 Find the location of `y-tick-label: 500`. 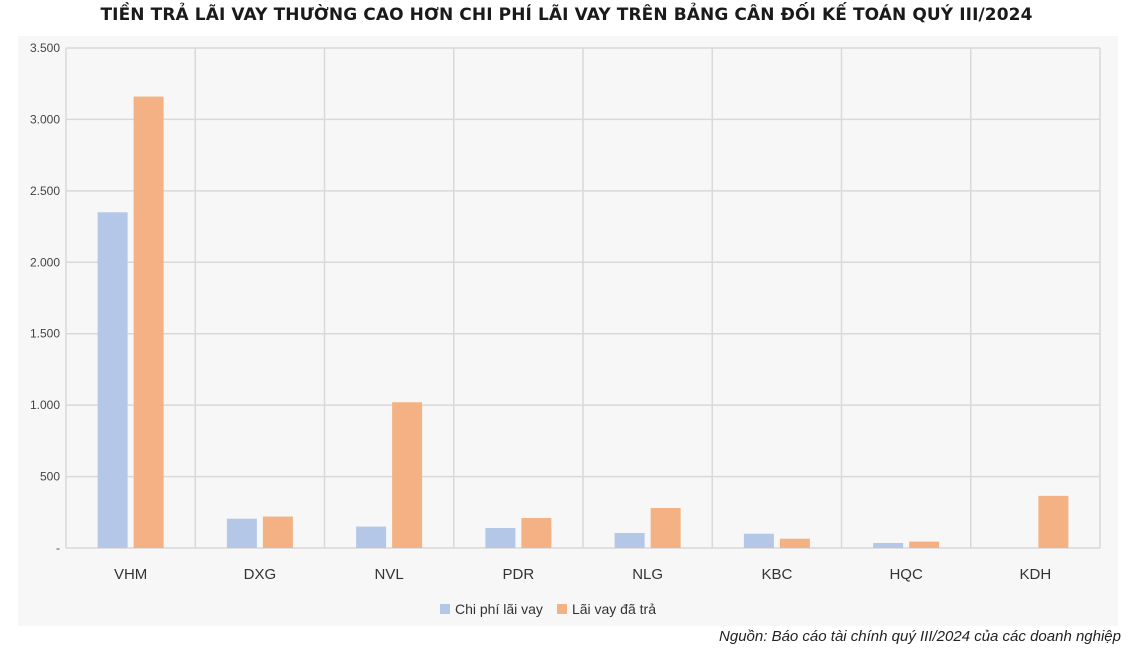

y-tick-label: 500 is located at coordinates (50, 477).